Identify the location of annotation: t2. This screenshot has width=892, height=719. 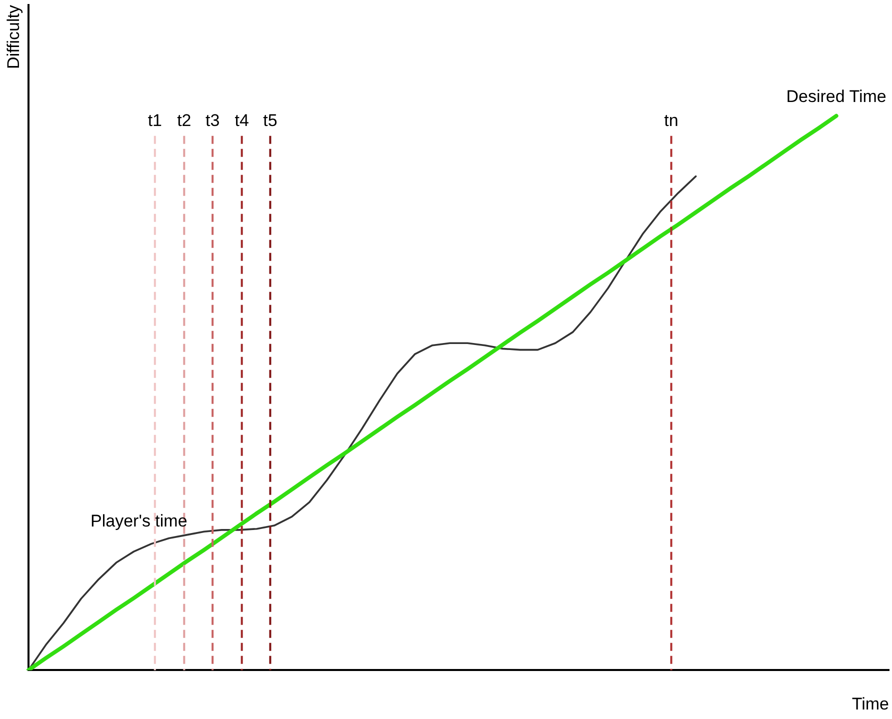
(184, 120).